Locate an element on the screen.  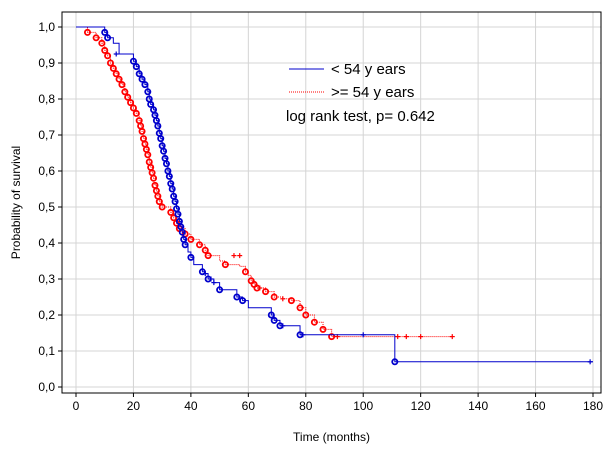
legend-label-over-54: >= 54 y ears is located at coordinates (372, 92).